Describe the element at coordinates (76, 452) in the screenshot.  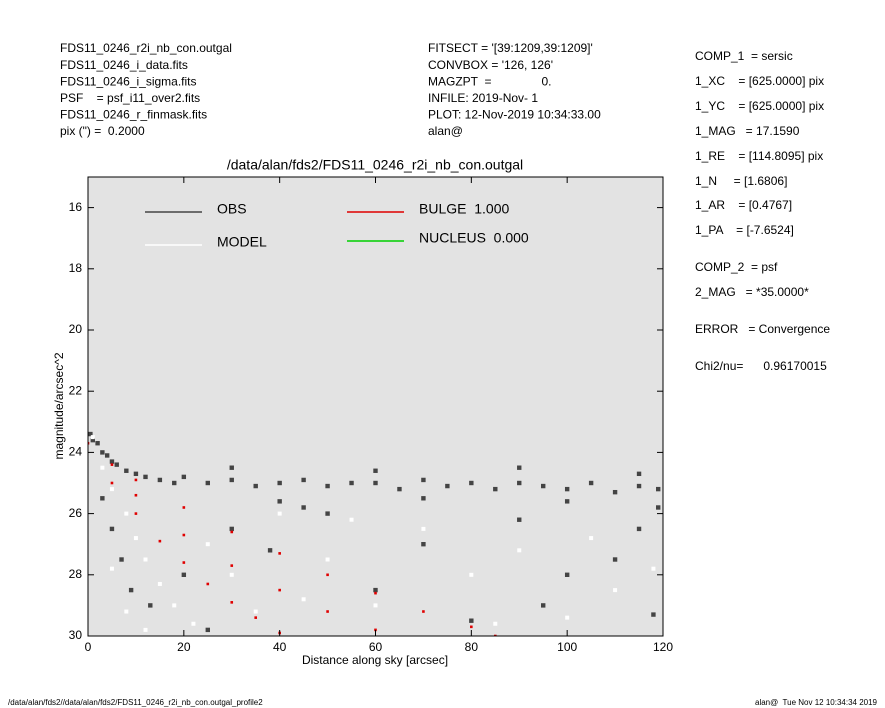
I see `y-tick-label: 24` at that location.